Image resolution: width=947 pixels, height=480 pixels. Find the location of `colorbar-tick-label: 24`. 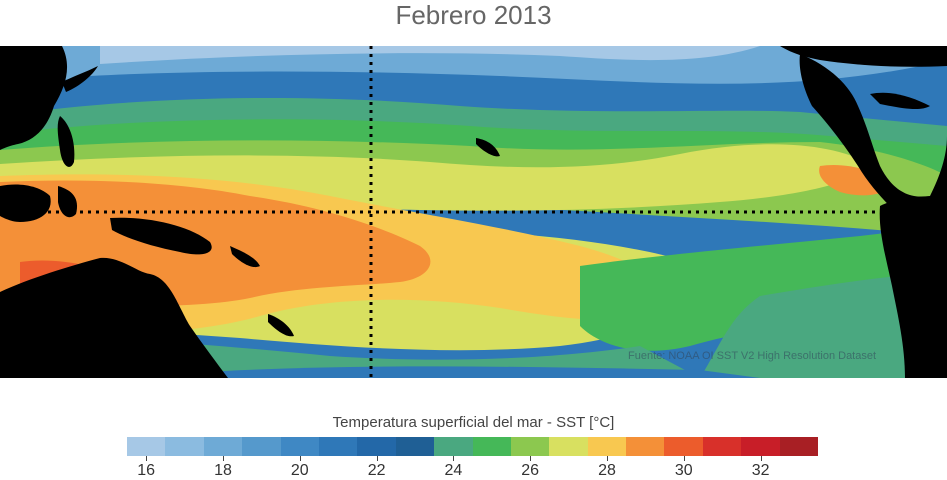

colorbar-tick-label: 24 is located at coordinates (453, 470).